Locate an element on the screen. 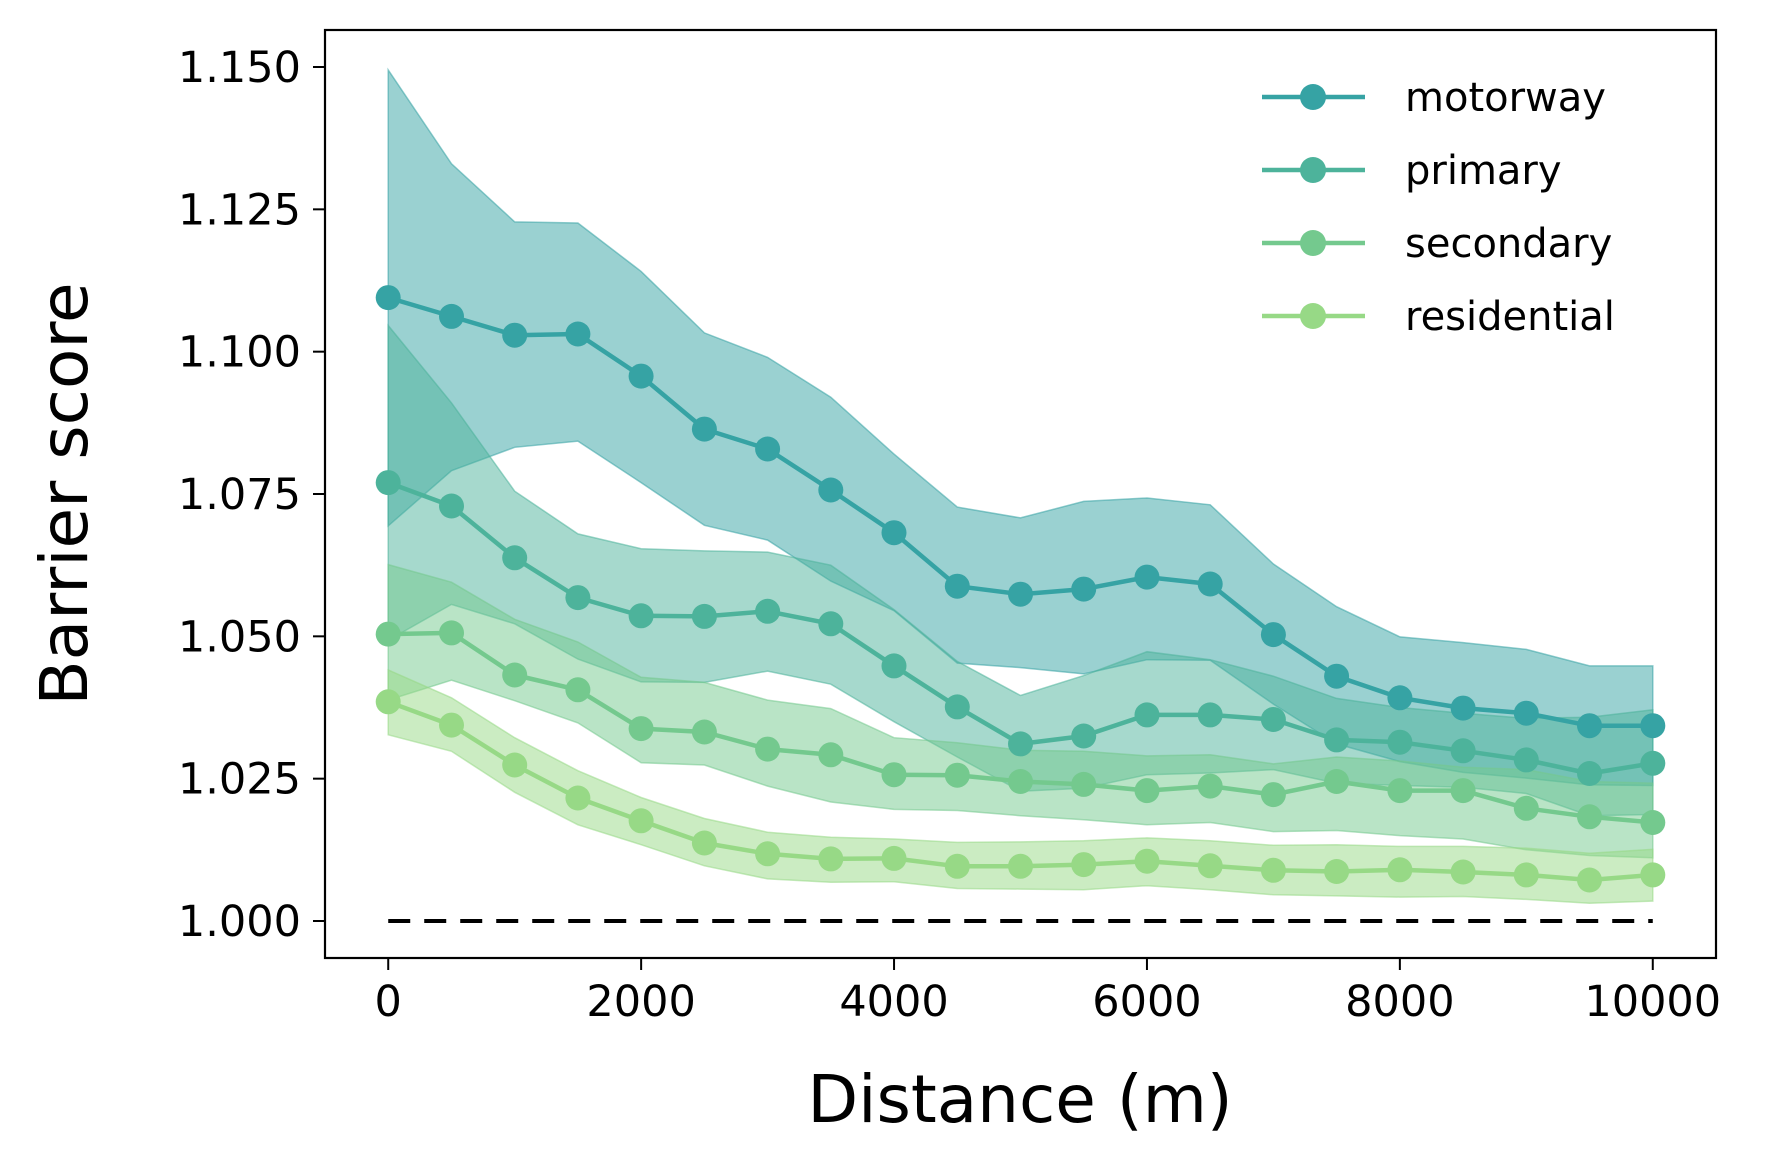 The height and width of the screenshot is (1167, 1767). y-tick-label: 1.000 is located at coordinates (239, 922).